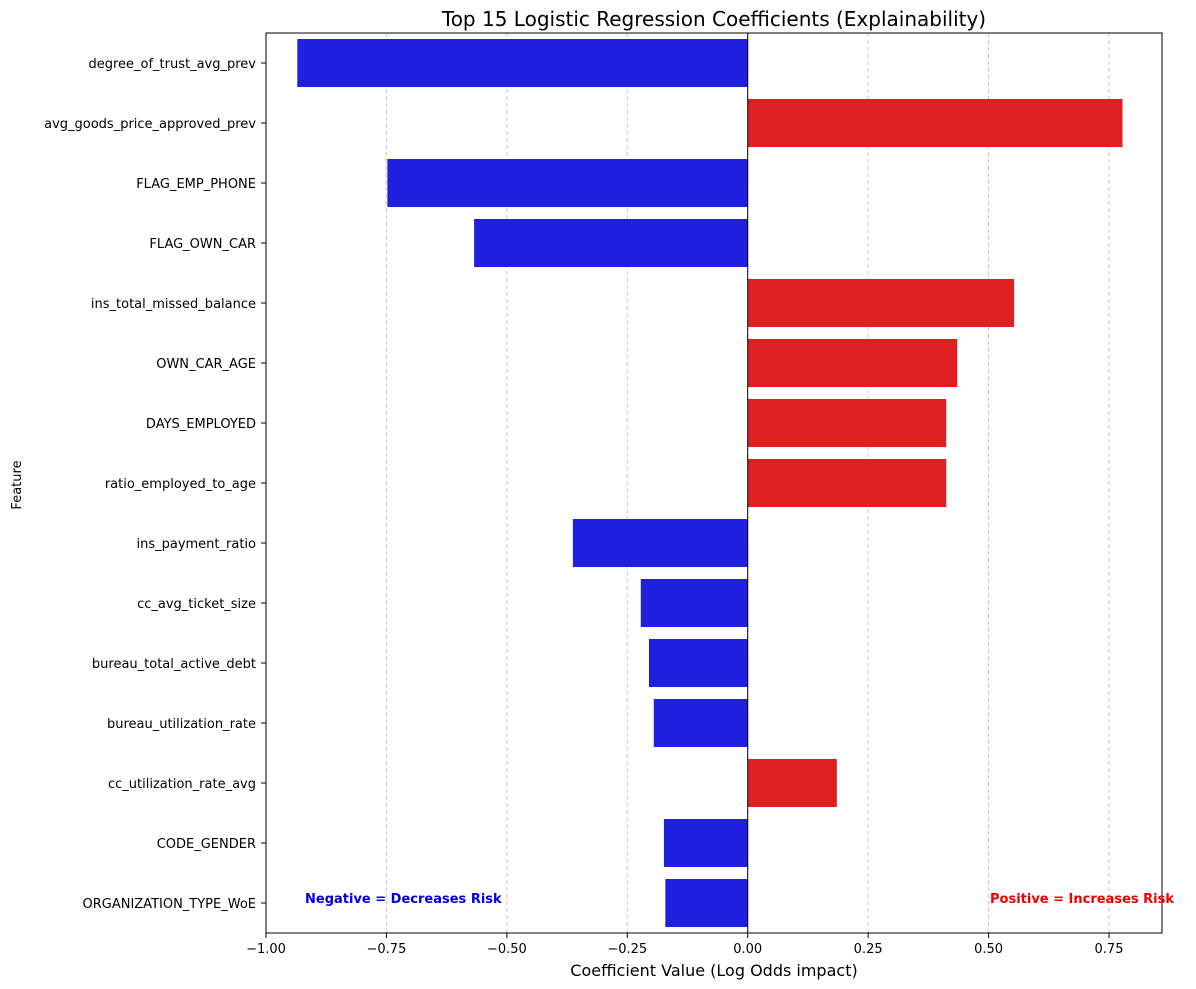 The width and height of the screenshot is (1196, 989). I want to click on x-tick-label: 0.75, so click(1109, 949).